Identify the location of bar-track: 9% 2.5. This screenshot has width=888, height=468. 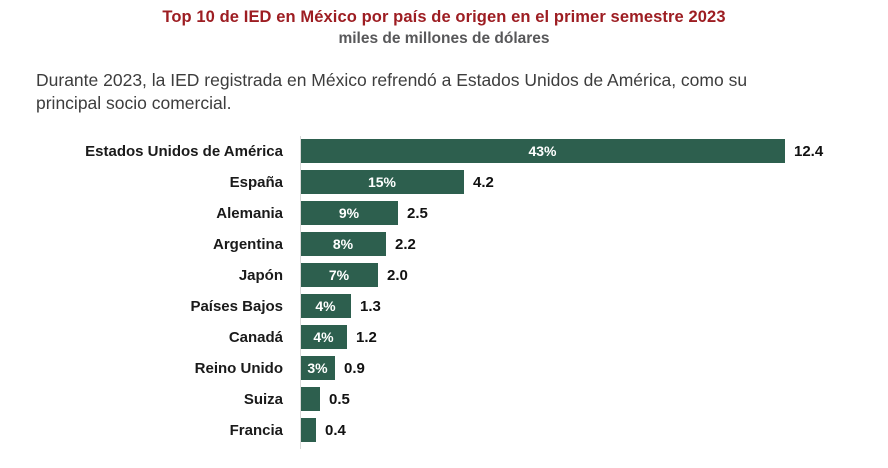
(364, 213).